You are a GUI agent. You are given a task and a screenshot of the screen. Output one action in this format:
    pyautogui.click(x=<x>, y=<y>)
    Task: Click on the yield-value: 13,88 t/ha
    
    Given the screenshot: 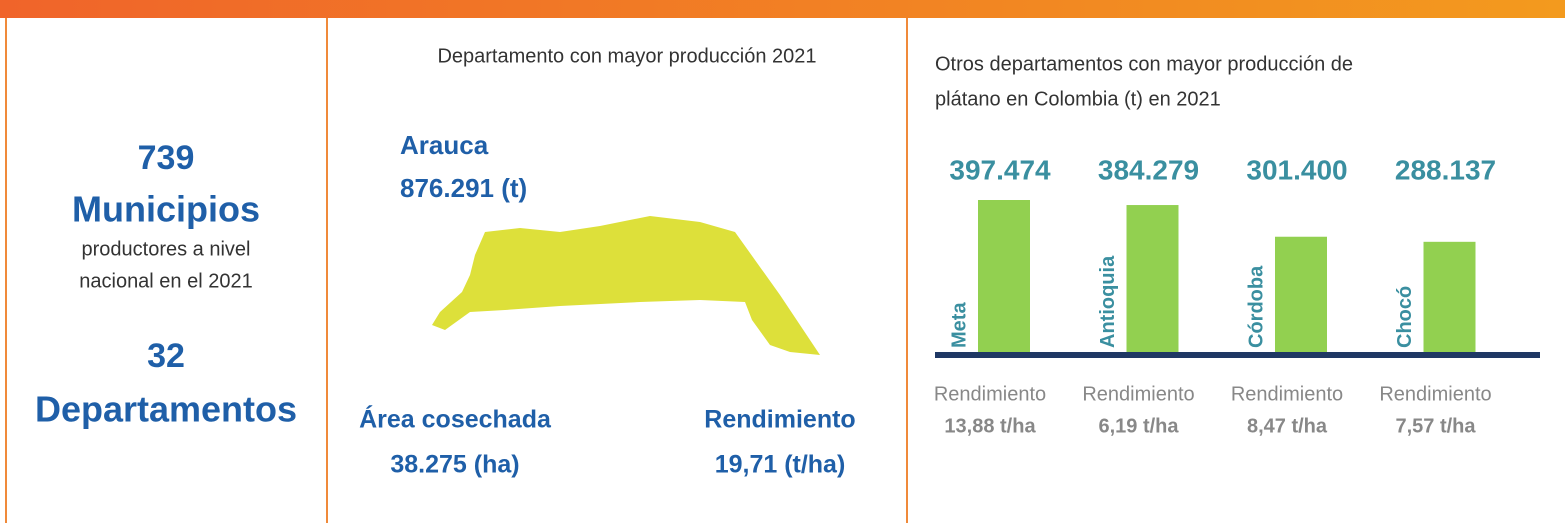 What is the action you would take?
    pyautogui.click(x=990, y=426)
    